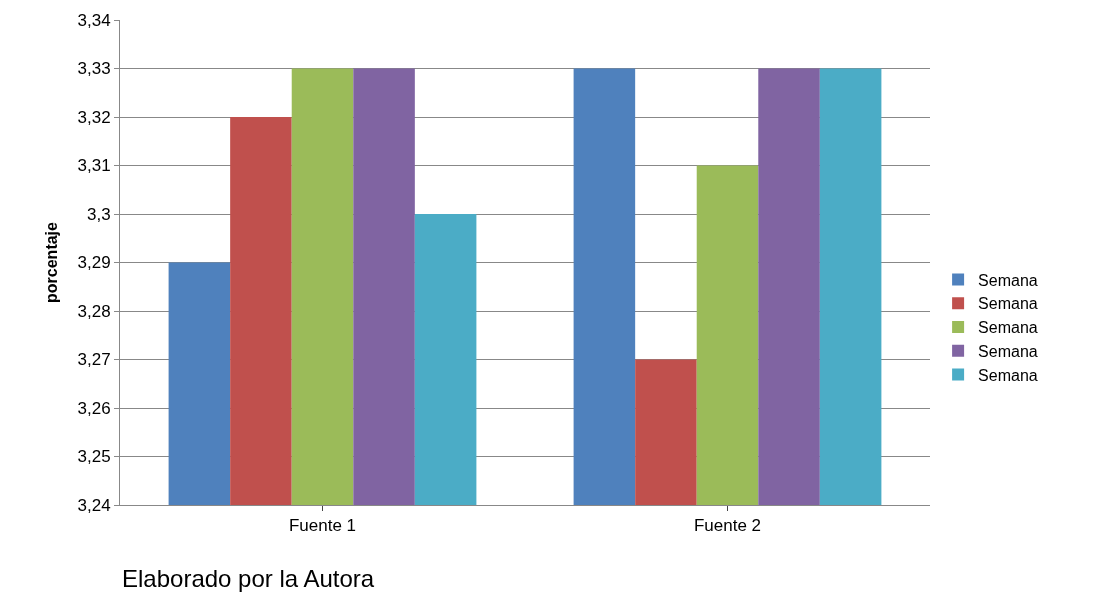 This screenshot has height=595, width=1100. I want to click on text: Elaborado por la Autora, so click(248, 578).